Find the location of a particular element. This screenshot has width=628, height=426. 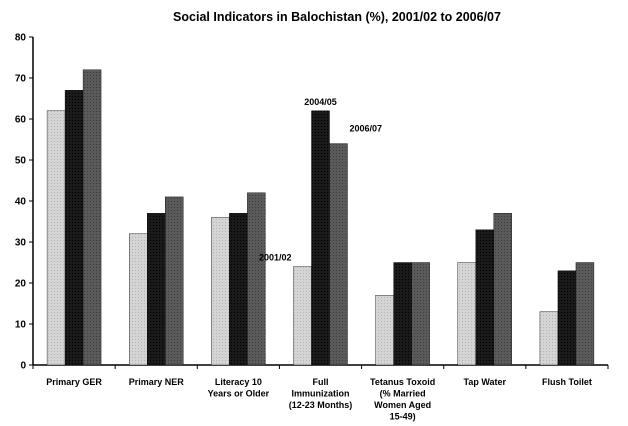

x-category-label: Primary GER is located at coordinates (74, 382).